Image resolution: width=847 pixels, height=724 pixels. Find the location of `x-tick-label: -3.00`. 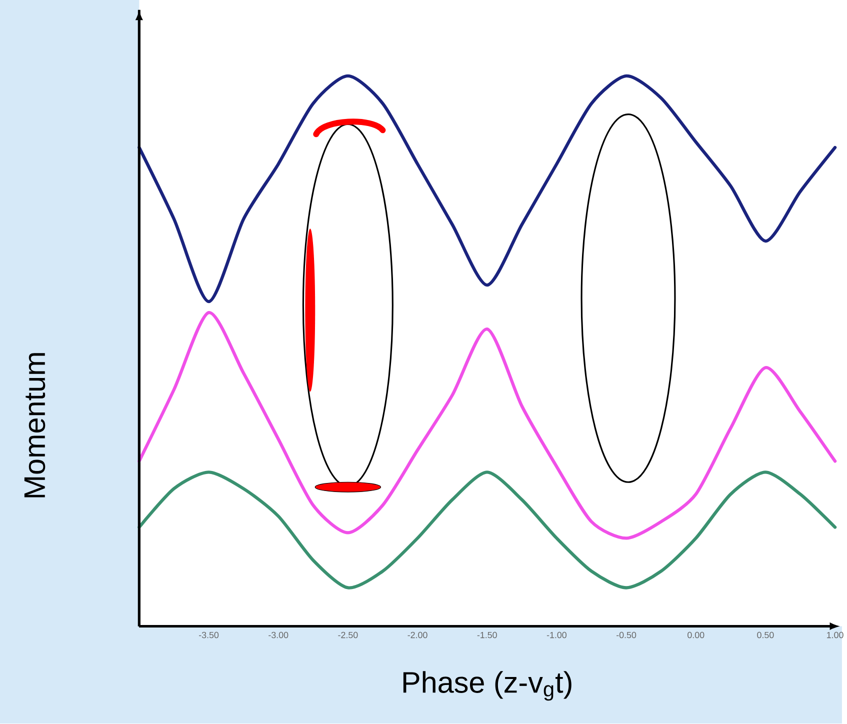

x-tick-label: -3.00 is located at coordinates (278, 635).